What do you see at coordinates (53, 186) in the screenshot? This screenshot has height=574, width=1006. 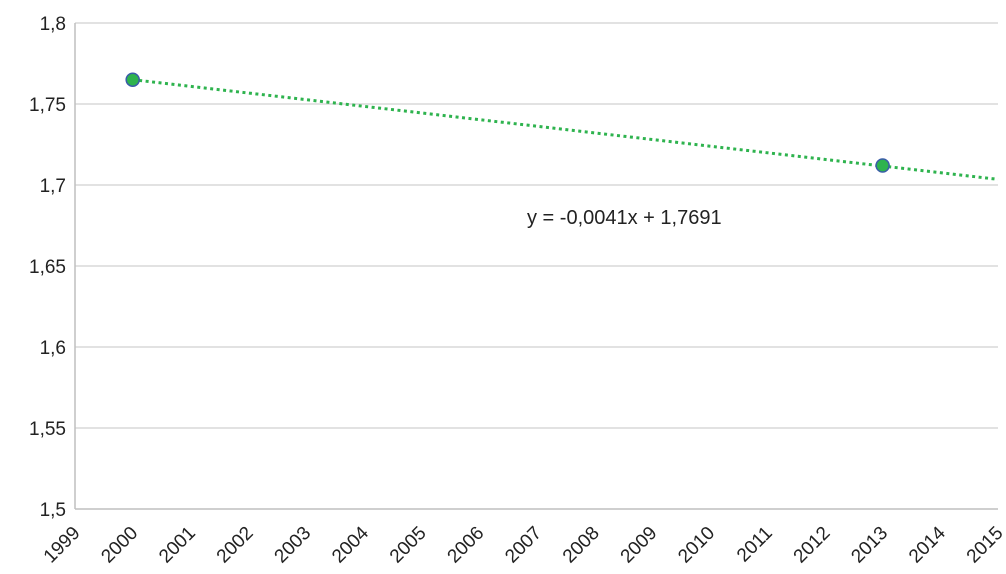 I see `y-tick-label: 1,7` at bounding box center [53, 186].